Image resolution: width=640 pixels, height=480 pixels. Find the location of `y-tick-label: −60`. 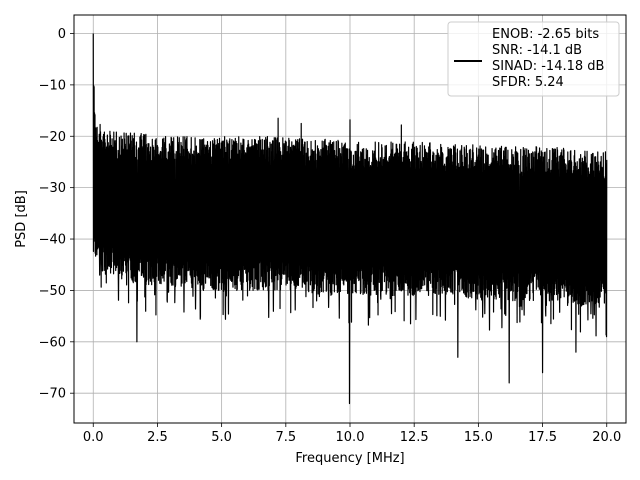

y-tick-label: −60 is located at coordinates (52, 342).